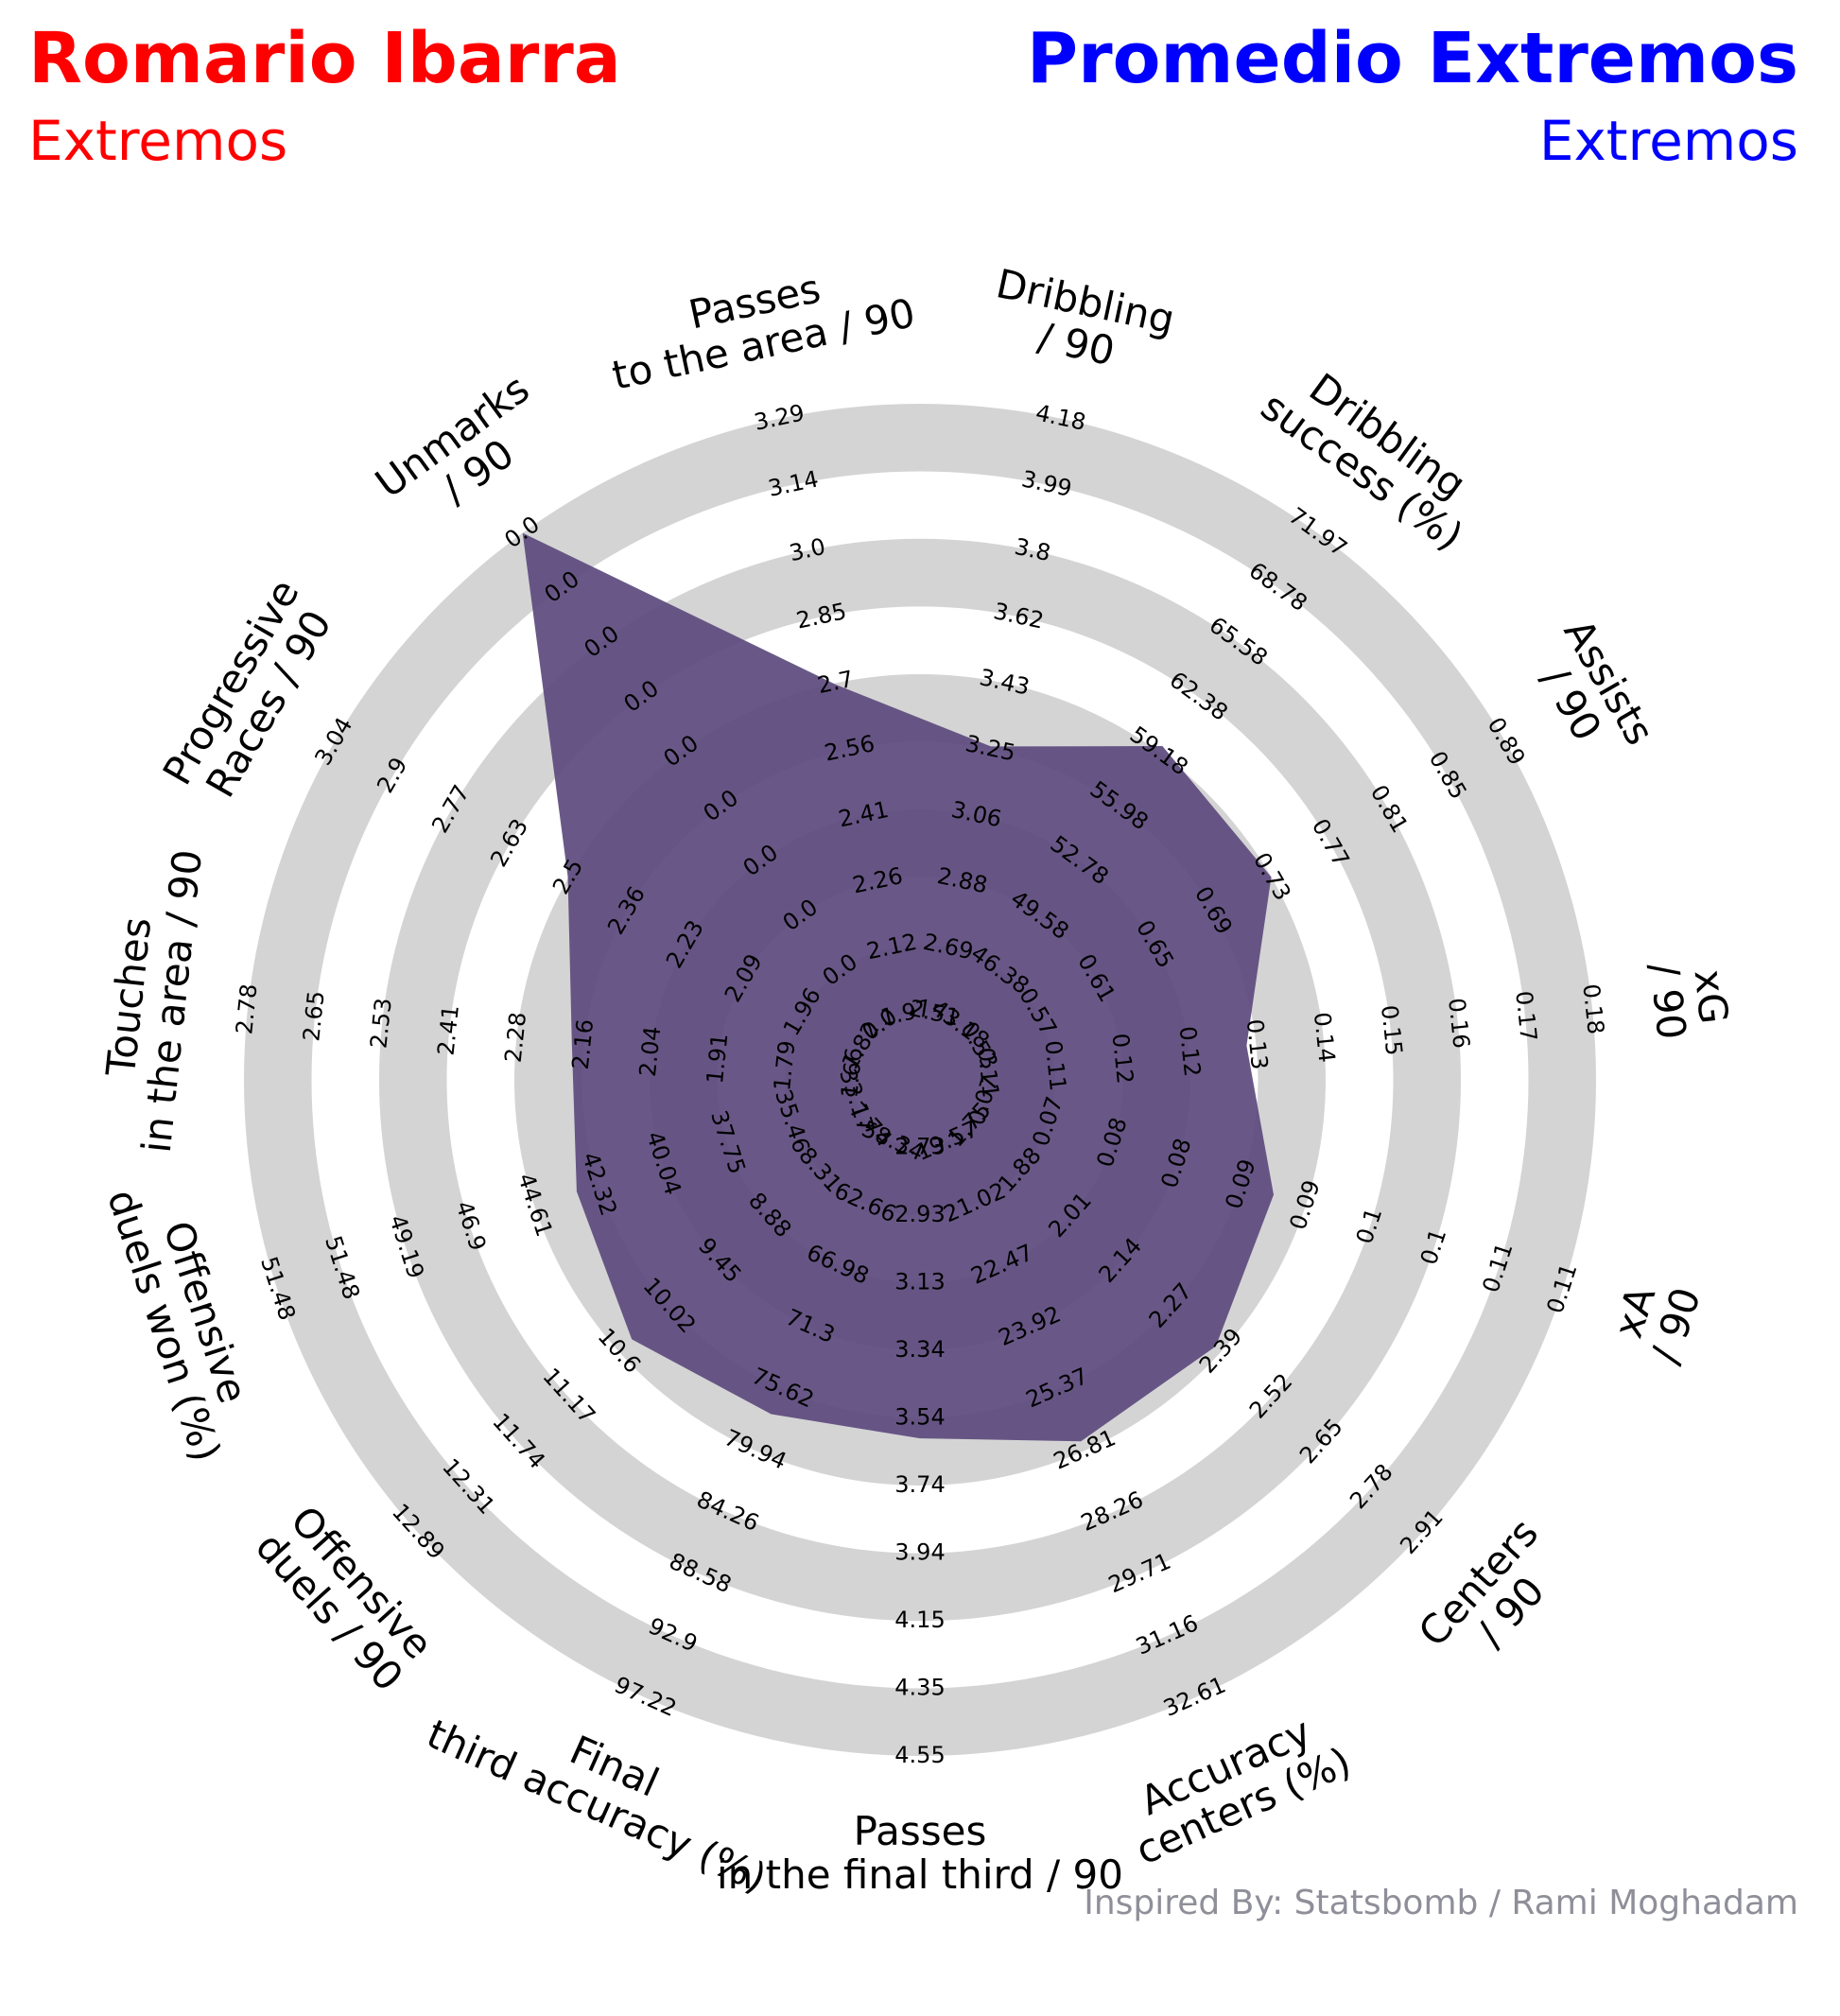 The image size is (1840, 2016). Describe the element at coordinates (920, 1853) in the screenshot. I see `param-label: Passes in the final third / 90` at that location.